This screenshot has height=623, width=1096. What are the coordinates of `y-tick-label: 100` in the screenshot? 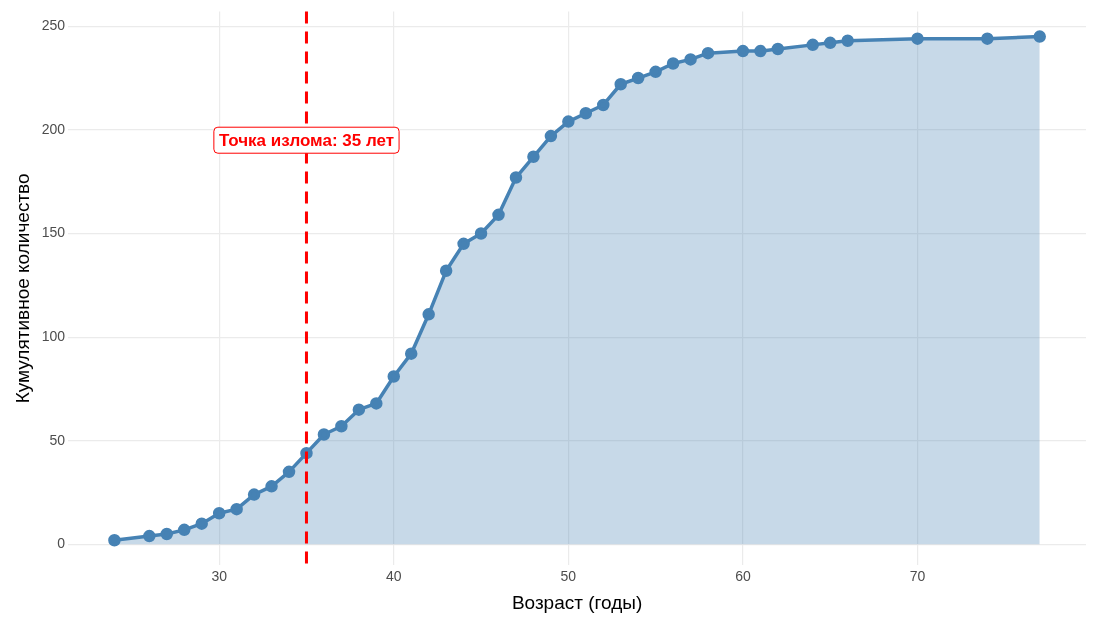 It's located at (53, 335).